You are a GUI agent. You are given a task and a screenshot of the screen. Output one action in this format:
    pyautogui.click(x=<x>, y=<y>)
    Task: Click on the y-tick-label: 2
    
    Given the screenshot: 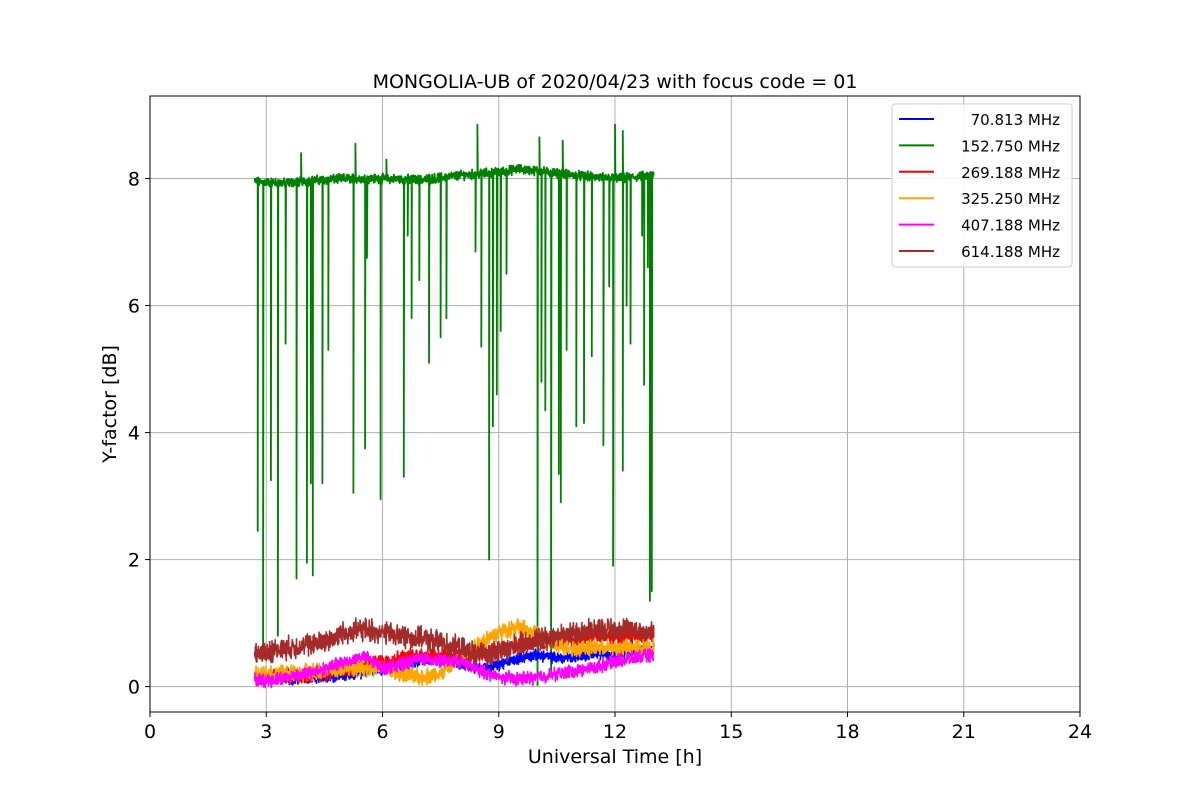 What is the action you would take?
    pyautogui.click(x=134, y=561)
    